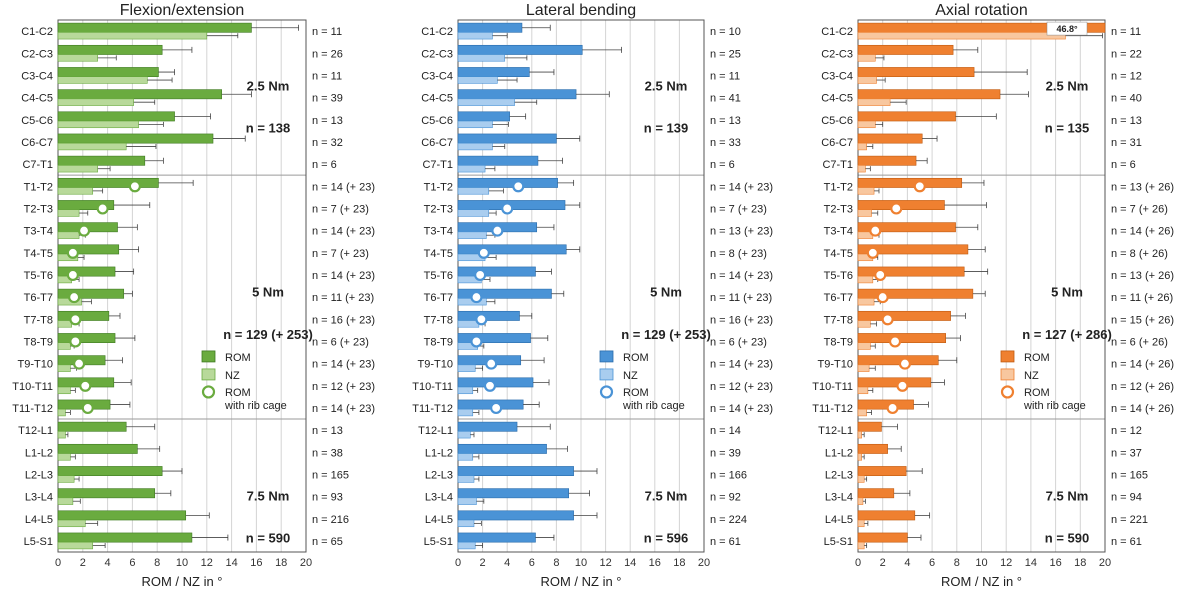 The height and width of the screenshot is (593, 1181). Describe the element at coordinates (1126, 431) in the screenshot. I see `axial-n-label: n = 12` at that location.